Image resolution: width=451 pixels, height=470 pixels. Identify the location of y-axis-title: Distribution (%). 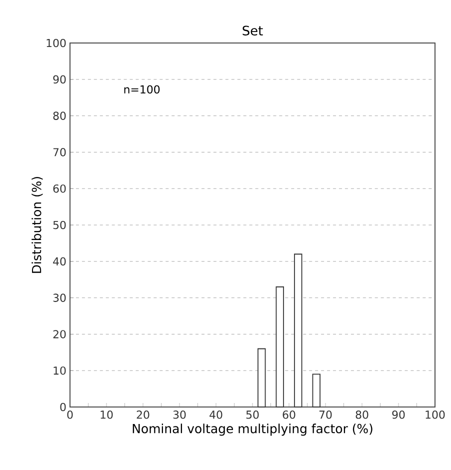
(37, 225).